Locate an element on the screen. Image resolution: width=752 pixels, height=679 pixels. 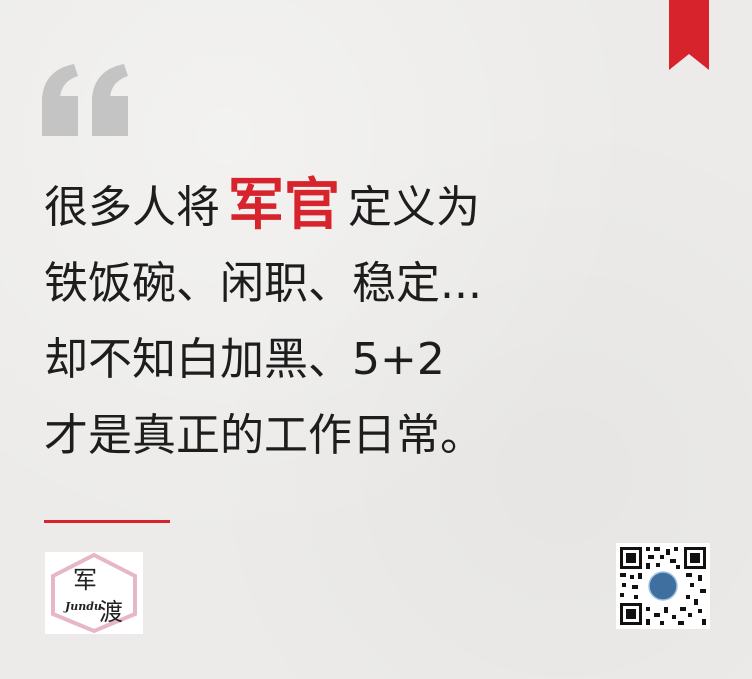
accent-divider is located at coordinates (107, 521).